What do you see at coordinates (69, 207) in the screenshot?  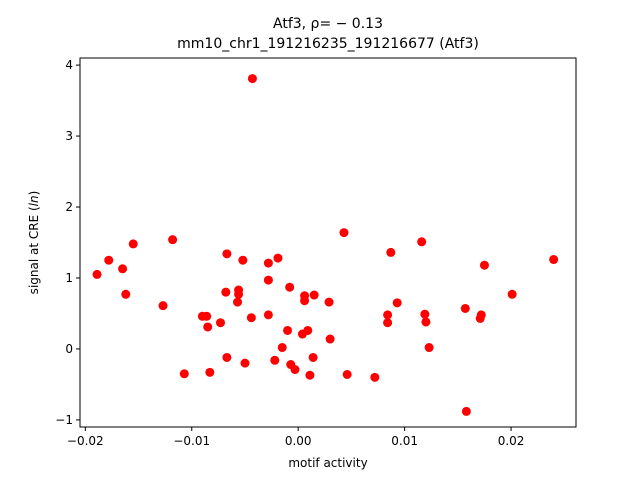 I see `y-tick-label-3: 2` at bounding box center [69, 207].